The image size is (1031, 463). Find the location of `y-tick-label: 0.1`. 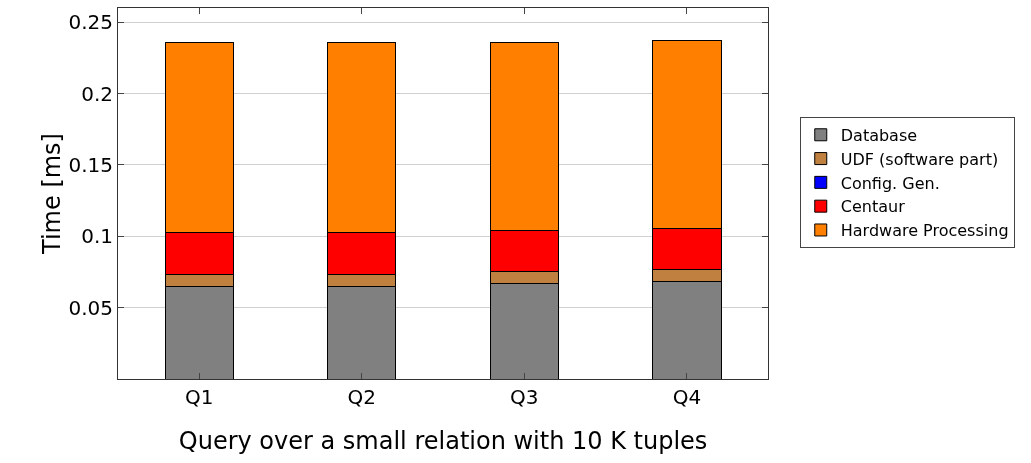

y-tick-label: 0.1 is located at coordinates (97, 236).